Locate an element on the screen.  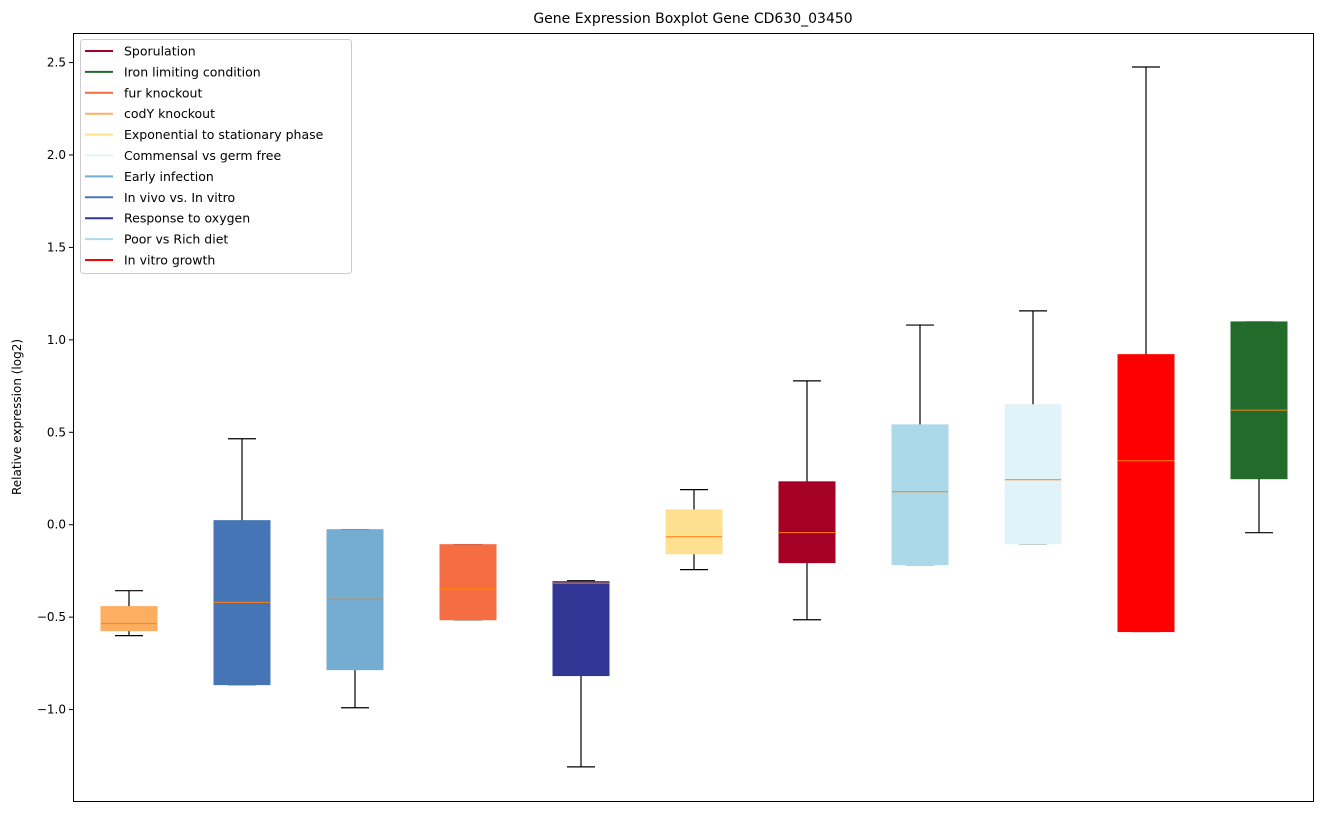
legend-label: In vivo vs. In vitro is located at coordinates (179, 197).